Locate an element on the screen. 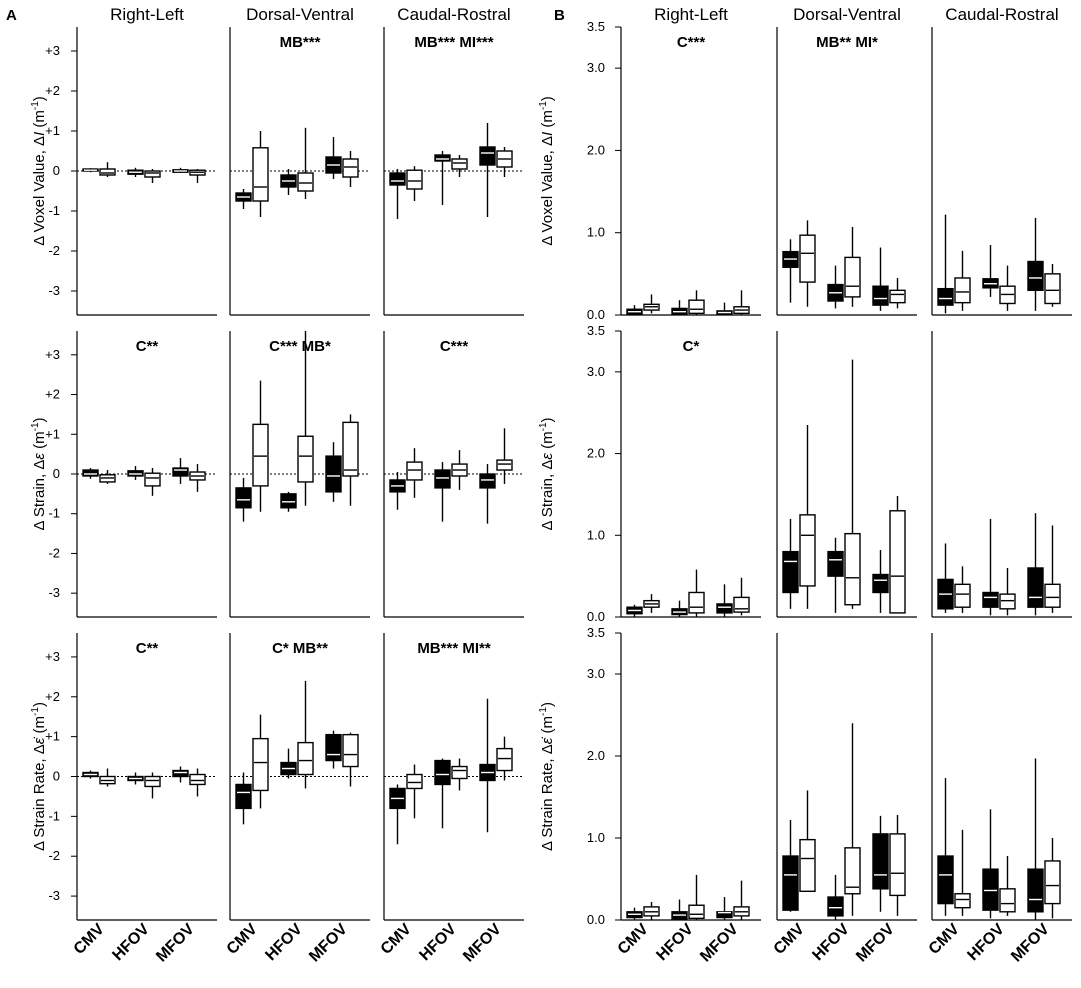 Image resolution: width=1081 pixels, height=988 pixels. column-header: Right-Left is located at coordinates (147, 14).